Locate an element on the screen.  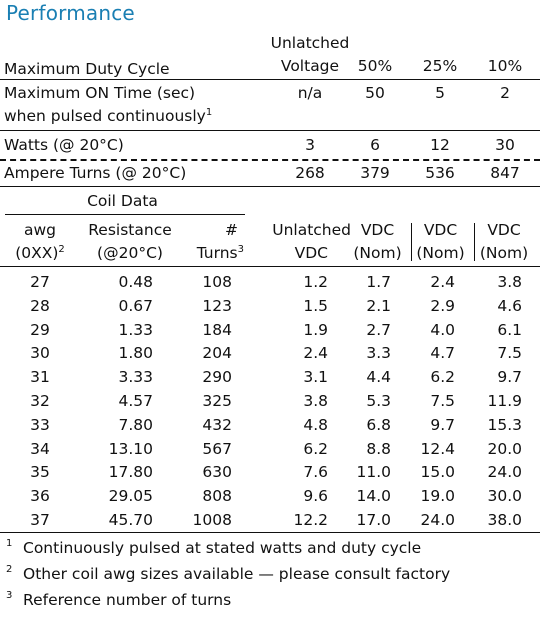
unlatched-vdc-cell: 2.4 is located at coordinates (315, 353).